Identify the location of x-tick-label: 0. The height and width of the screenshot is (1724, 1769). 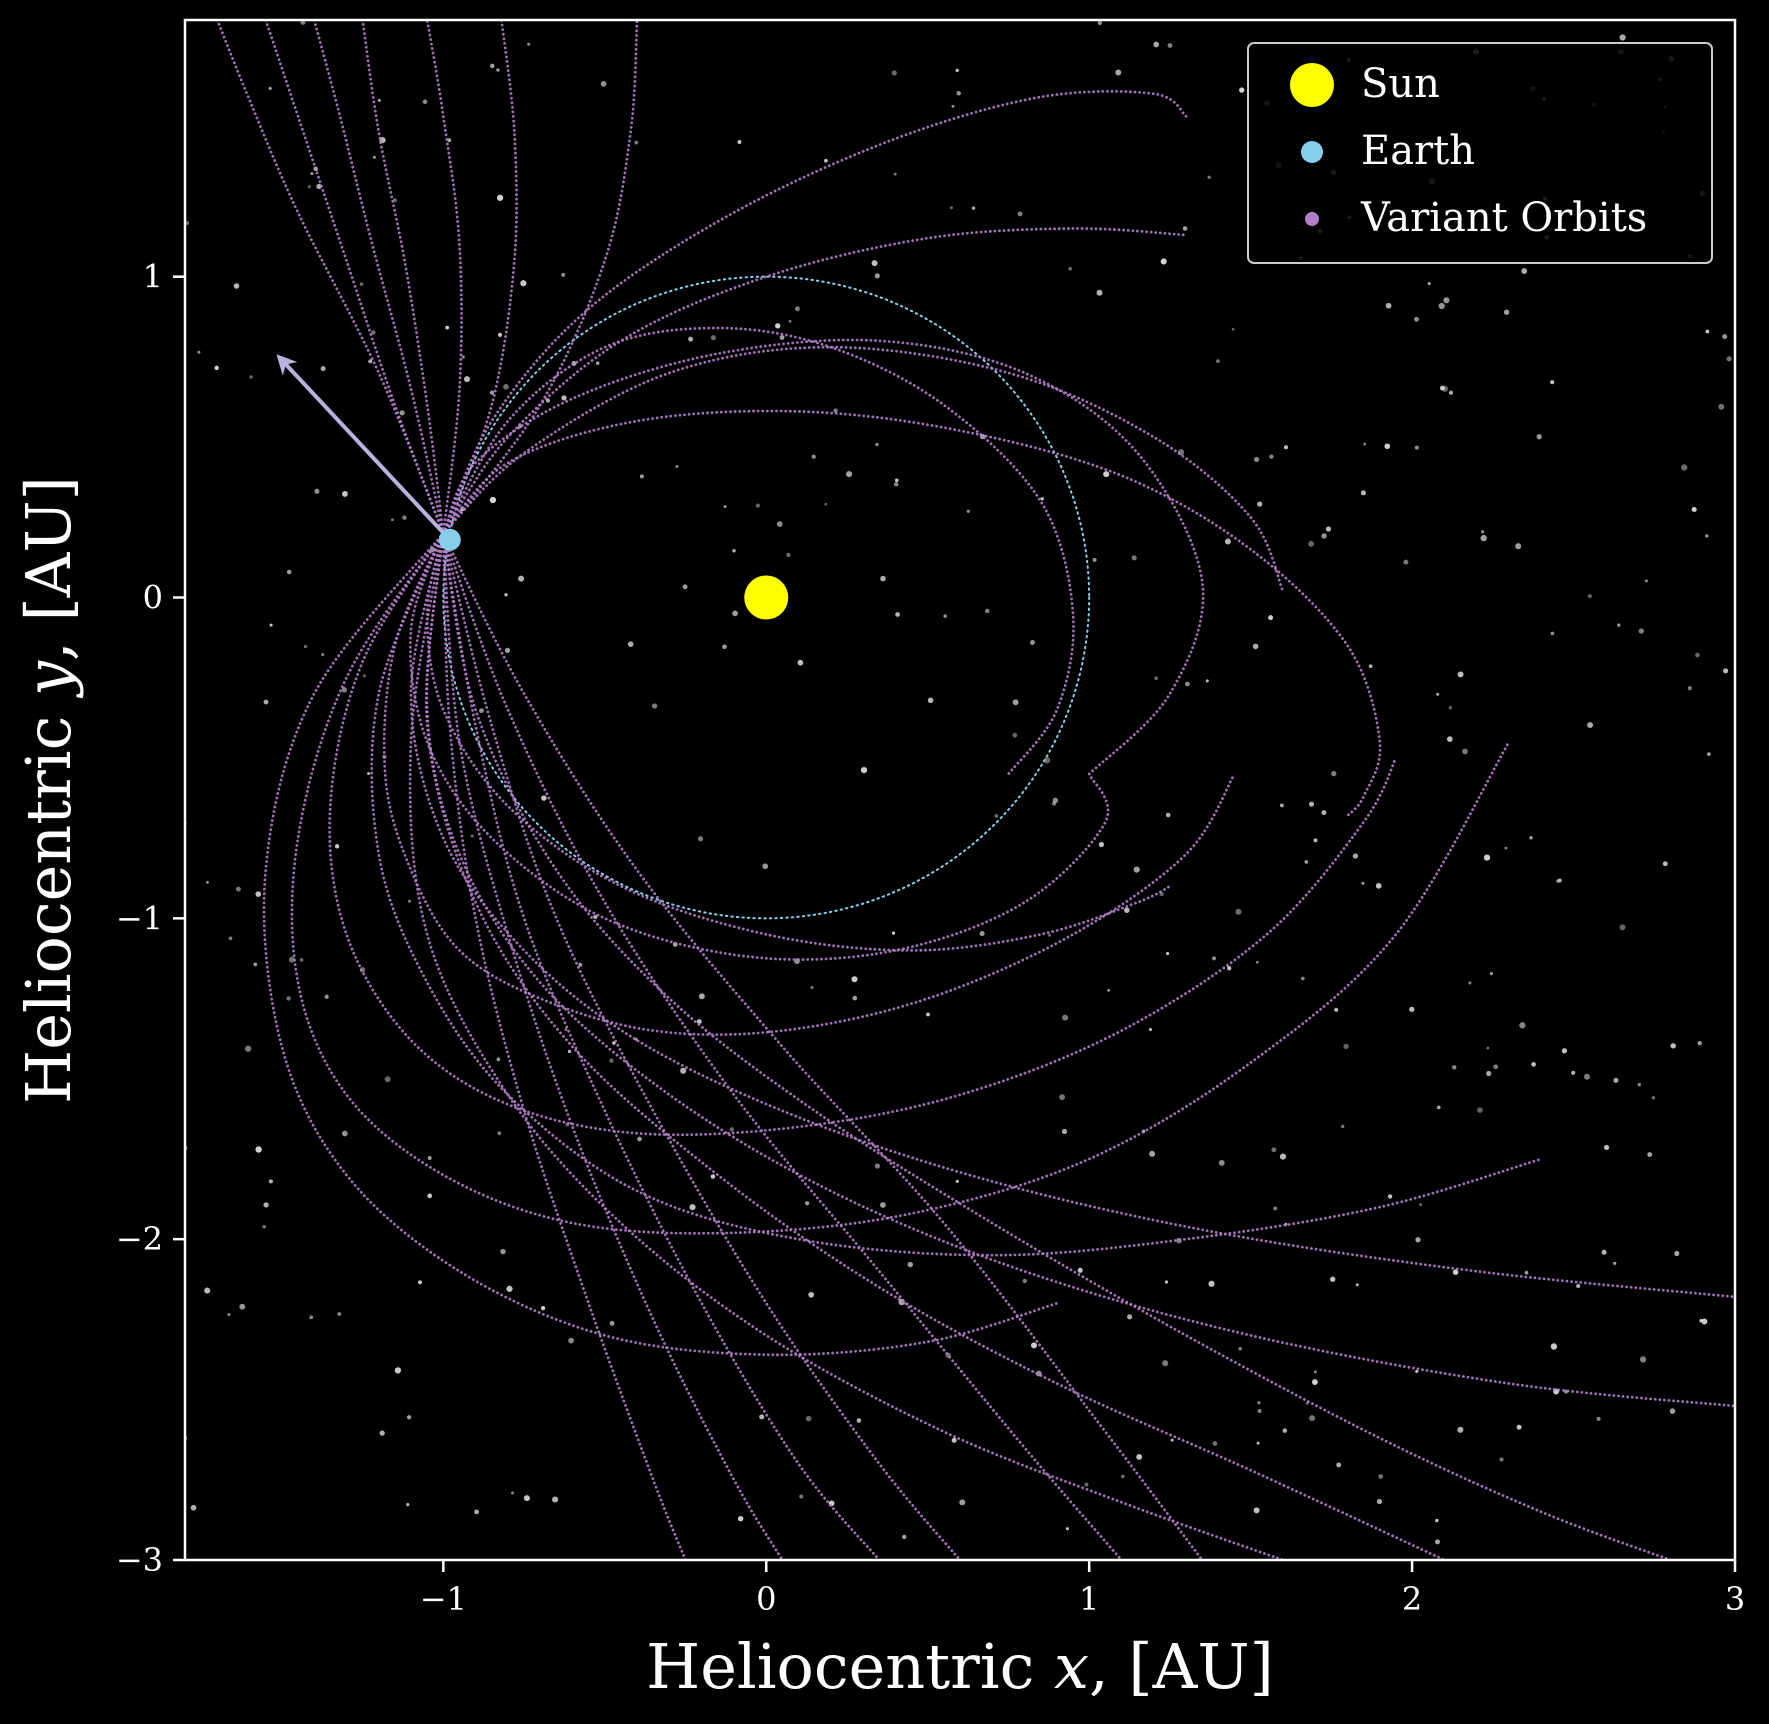
(766, 1599).